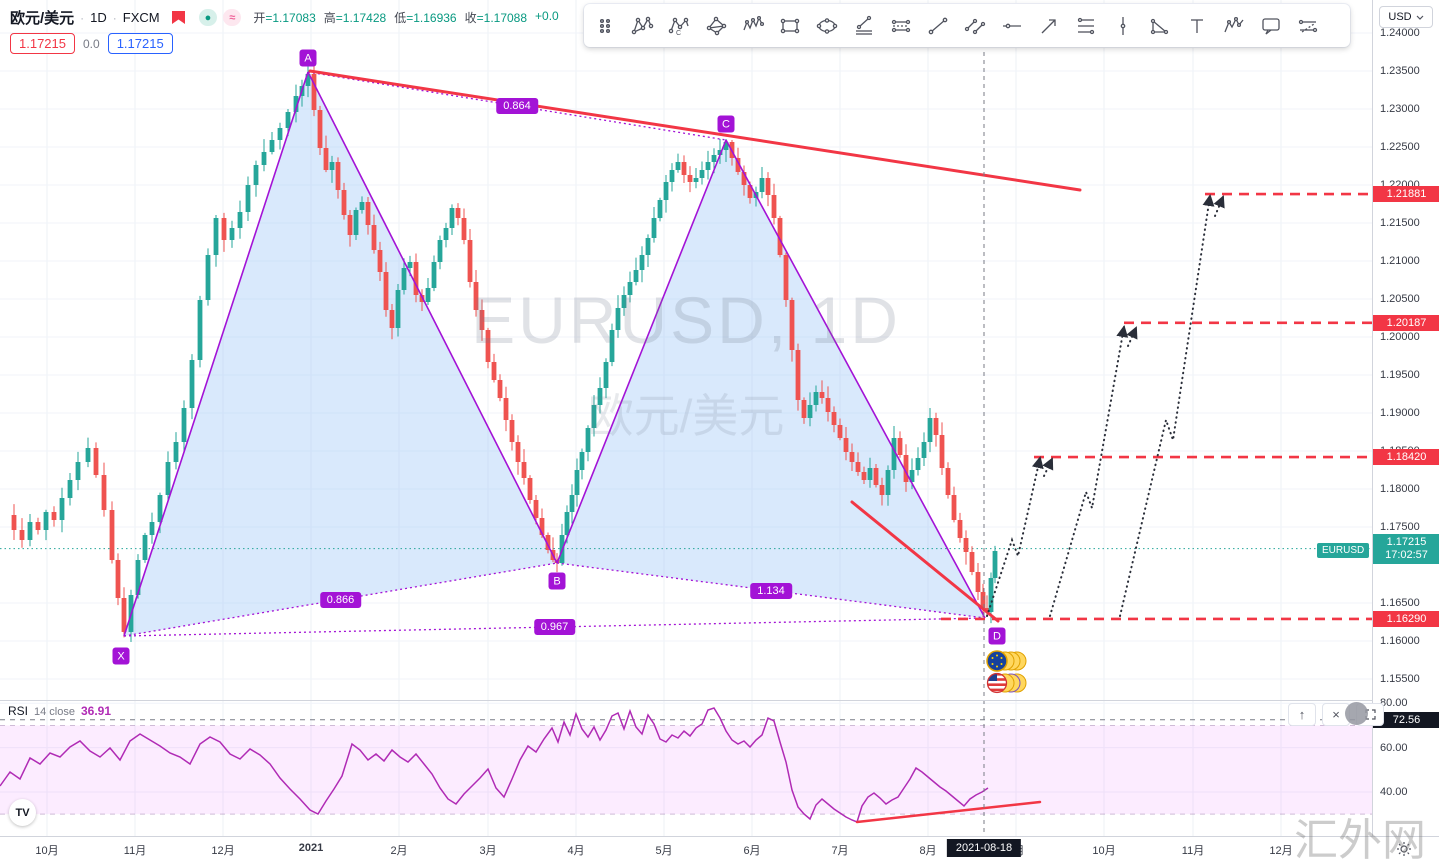 The image size is (1439, 860). Describe the element at coordinates (1343, 550) in the screenshot. I see `price-line-symbol-badge: EURUSD` at that location.